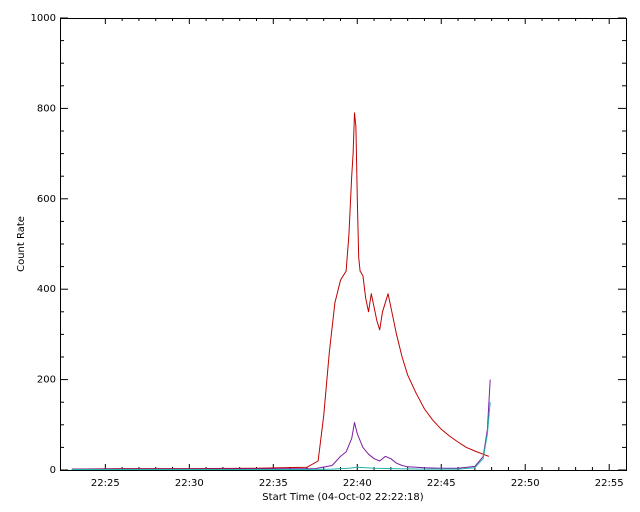 This screenshot has height=512, width=640. I want to click on y-tick-label: 200, so click(46, 380).